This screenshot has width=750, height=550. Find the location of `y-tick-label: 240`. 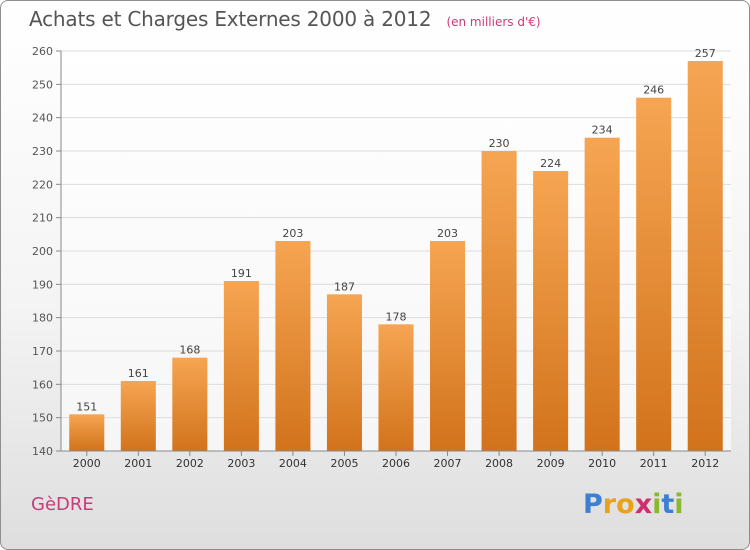

y-tick-label: 240 is located at coordinates (42, 118).